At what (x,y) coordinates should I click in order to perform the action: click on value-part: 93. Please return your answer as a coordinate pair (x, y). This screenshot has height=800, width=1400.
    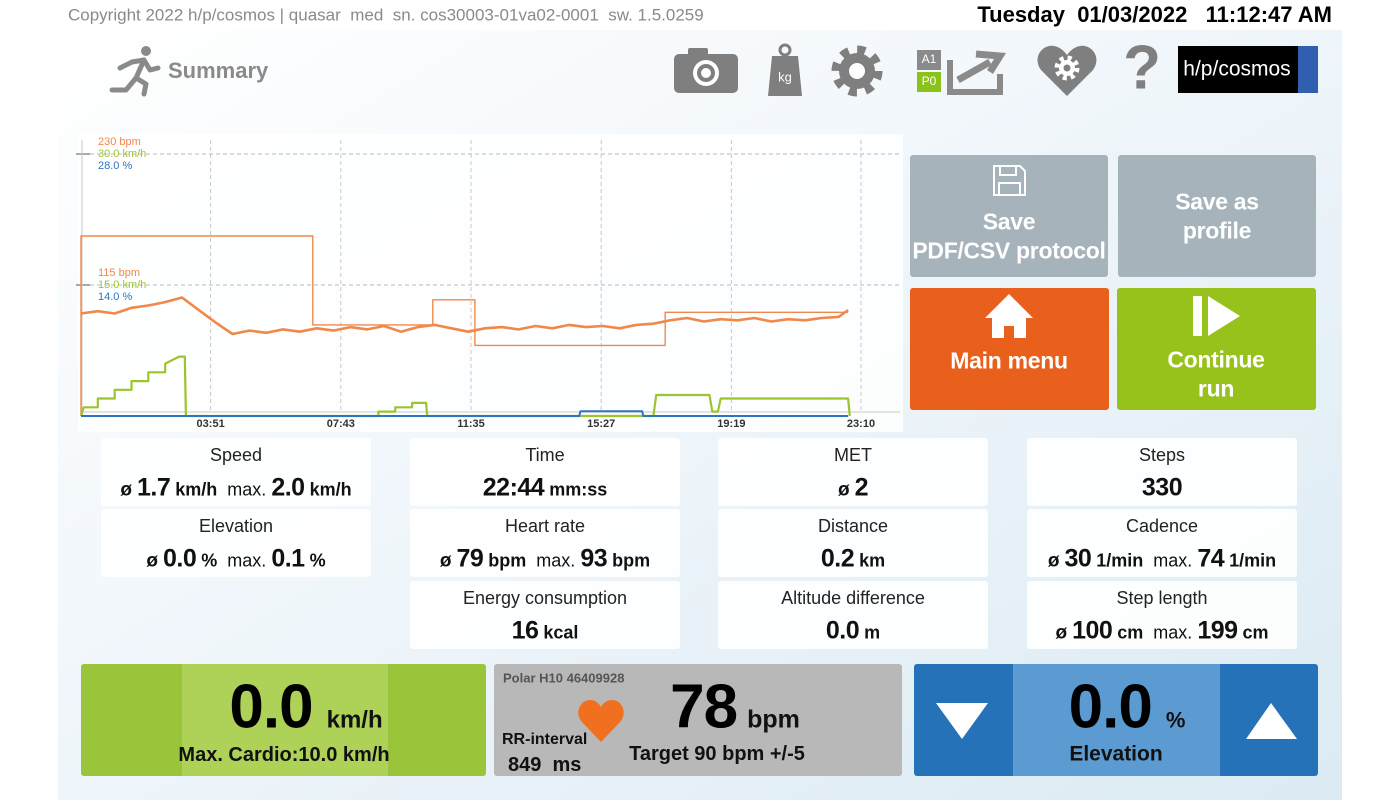
    Looking at the image, I should click on (594, 558).